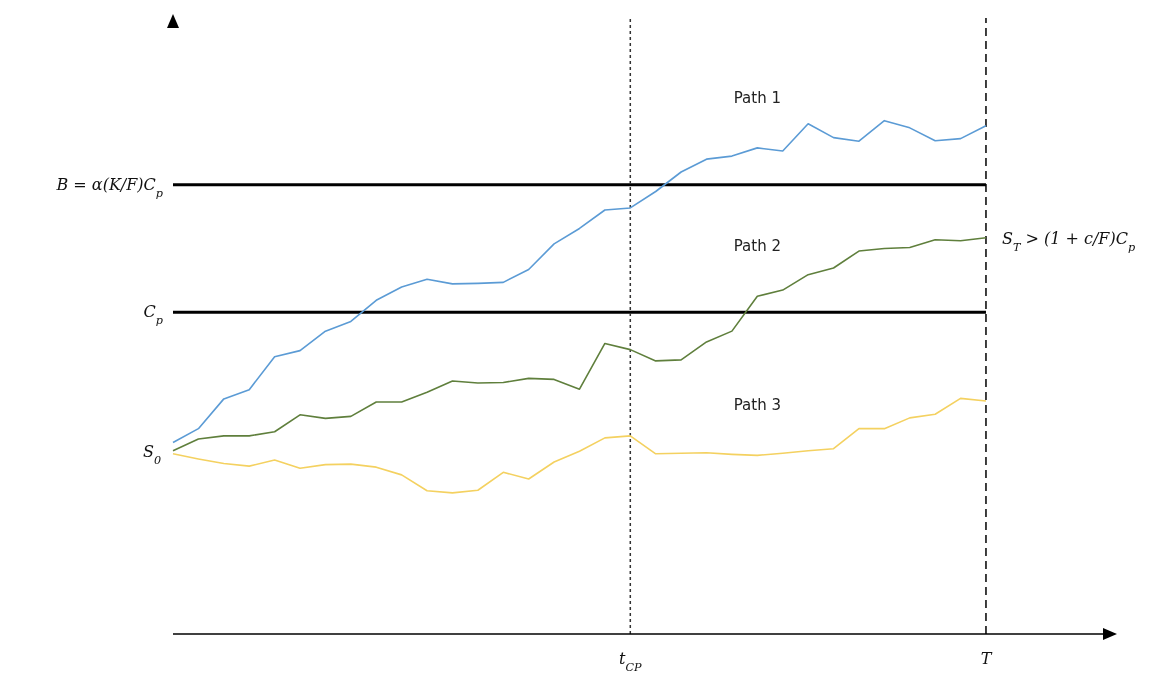 This screenshot has width=1163, height=691. Describe the element at coordinates (153, 314) in the screenshot. I see `ref-line-label: C$_{p}$` at that location.